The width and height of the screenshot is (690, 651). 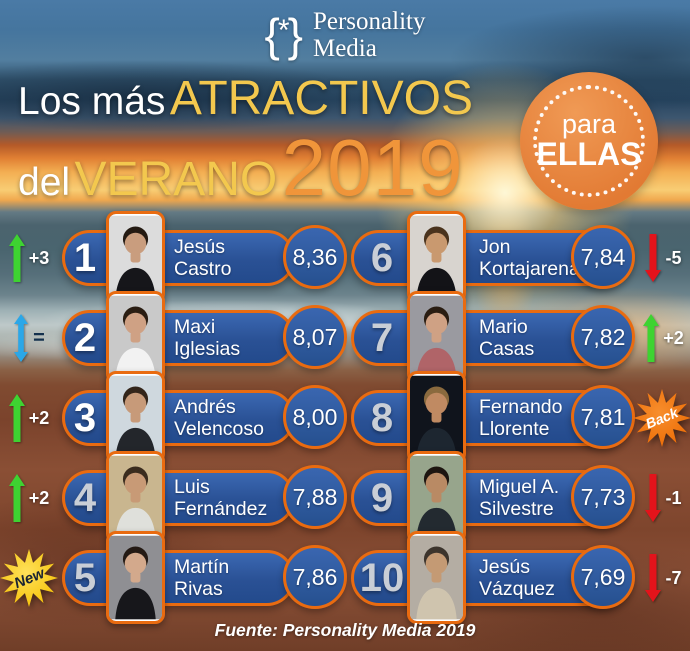 I want to click on back-star-icon: Back, so click(x=661, y=418).